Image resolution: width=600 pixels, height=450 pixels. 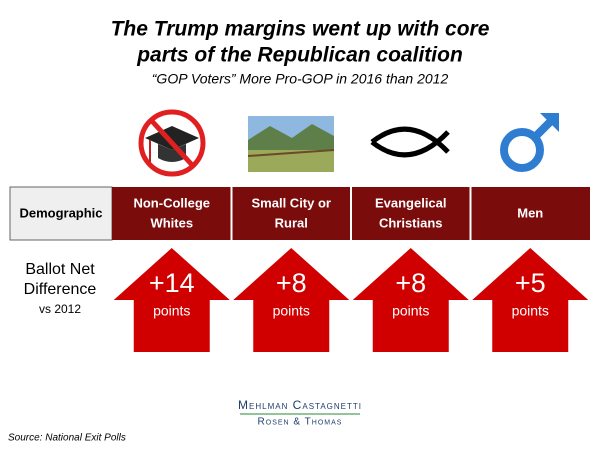 I want to click on value: +14, so click(x=172, y=283).